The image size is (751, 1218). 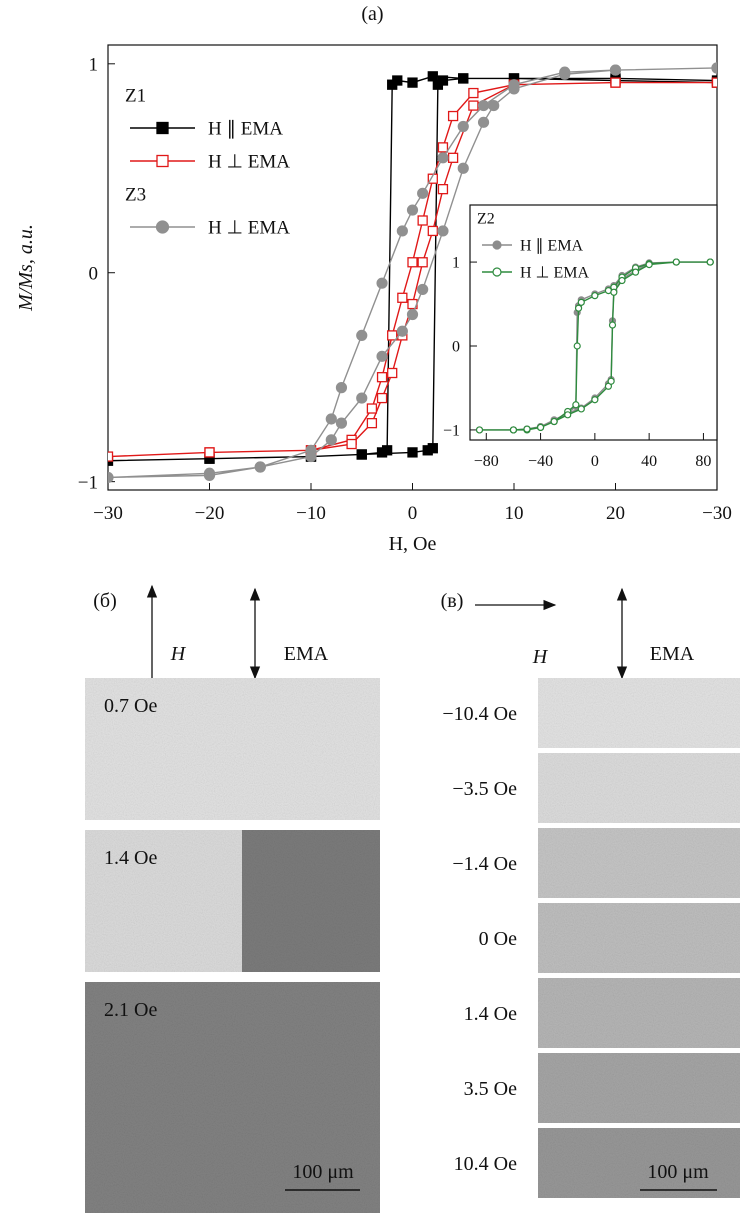 What do you see at coordinates (88, 482) in the screenshot?
I see `y-tick-label: −1` at bounding box center [88, 482].